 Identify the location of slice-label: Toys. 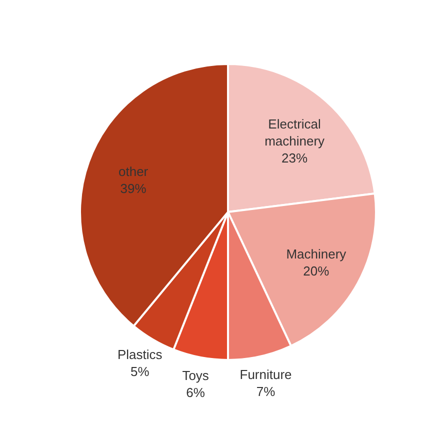
(196, 376).